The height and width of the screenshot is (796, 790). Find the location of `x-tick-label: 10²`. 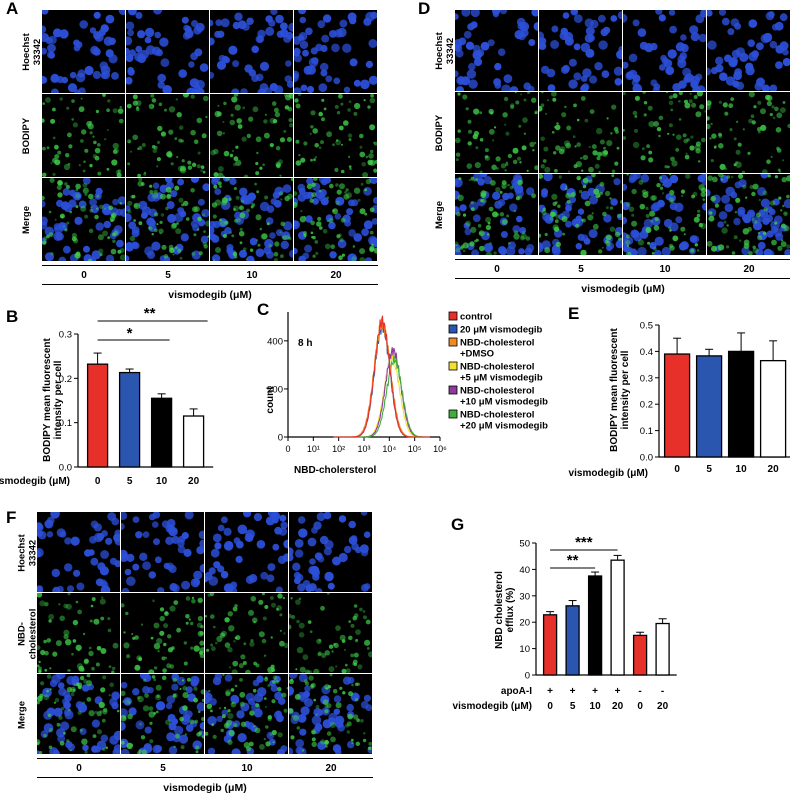

x-tick-label: 10² is located at coordinates (338, 449).